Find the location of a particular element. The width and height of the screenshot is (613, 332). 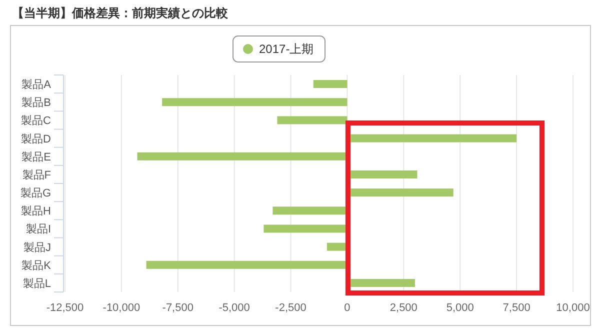

legend: 2017-上期 is located at coordinates (279, 49).